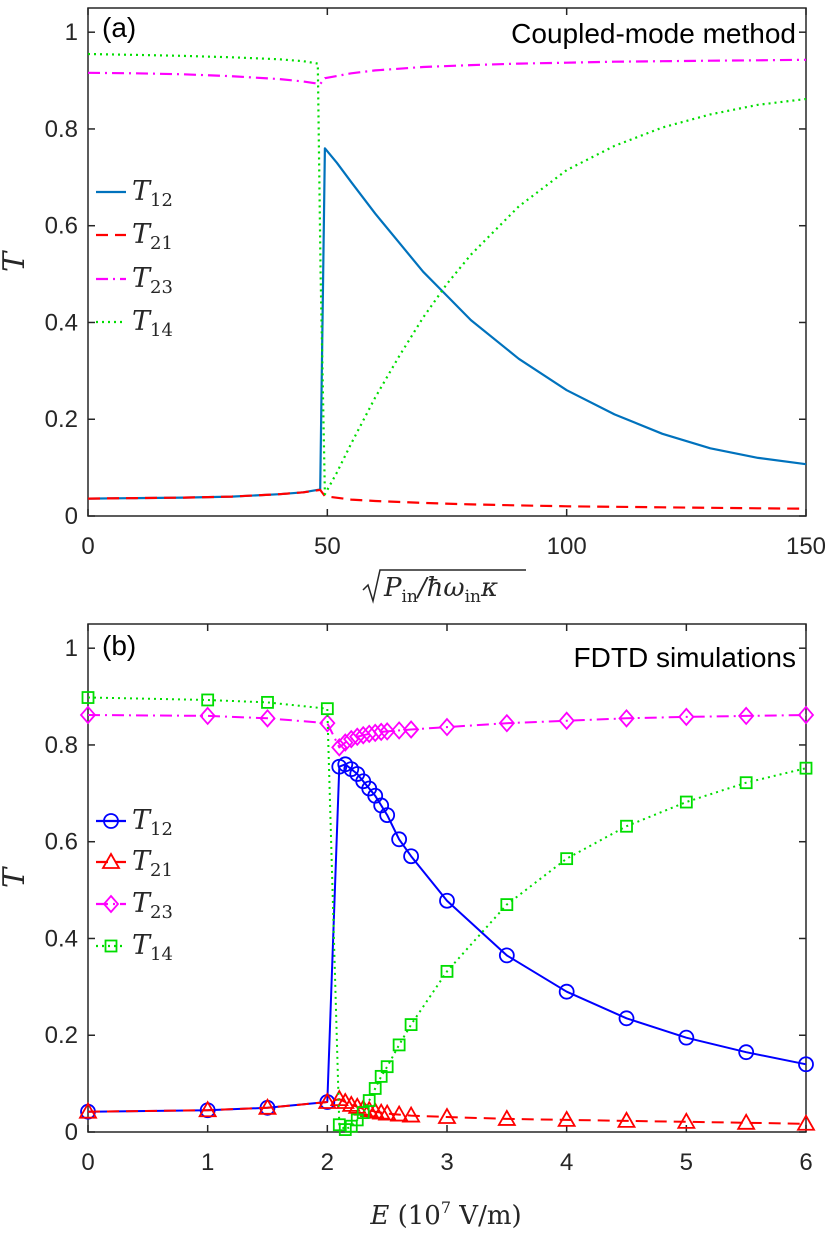  What do you see at coordinates (16, 877) in the screenshot?
I see `panel-b-y-axis-label: T` at bounding box center [16, 877].